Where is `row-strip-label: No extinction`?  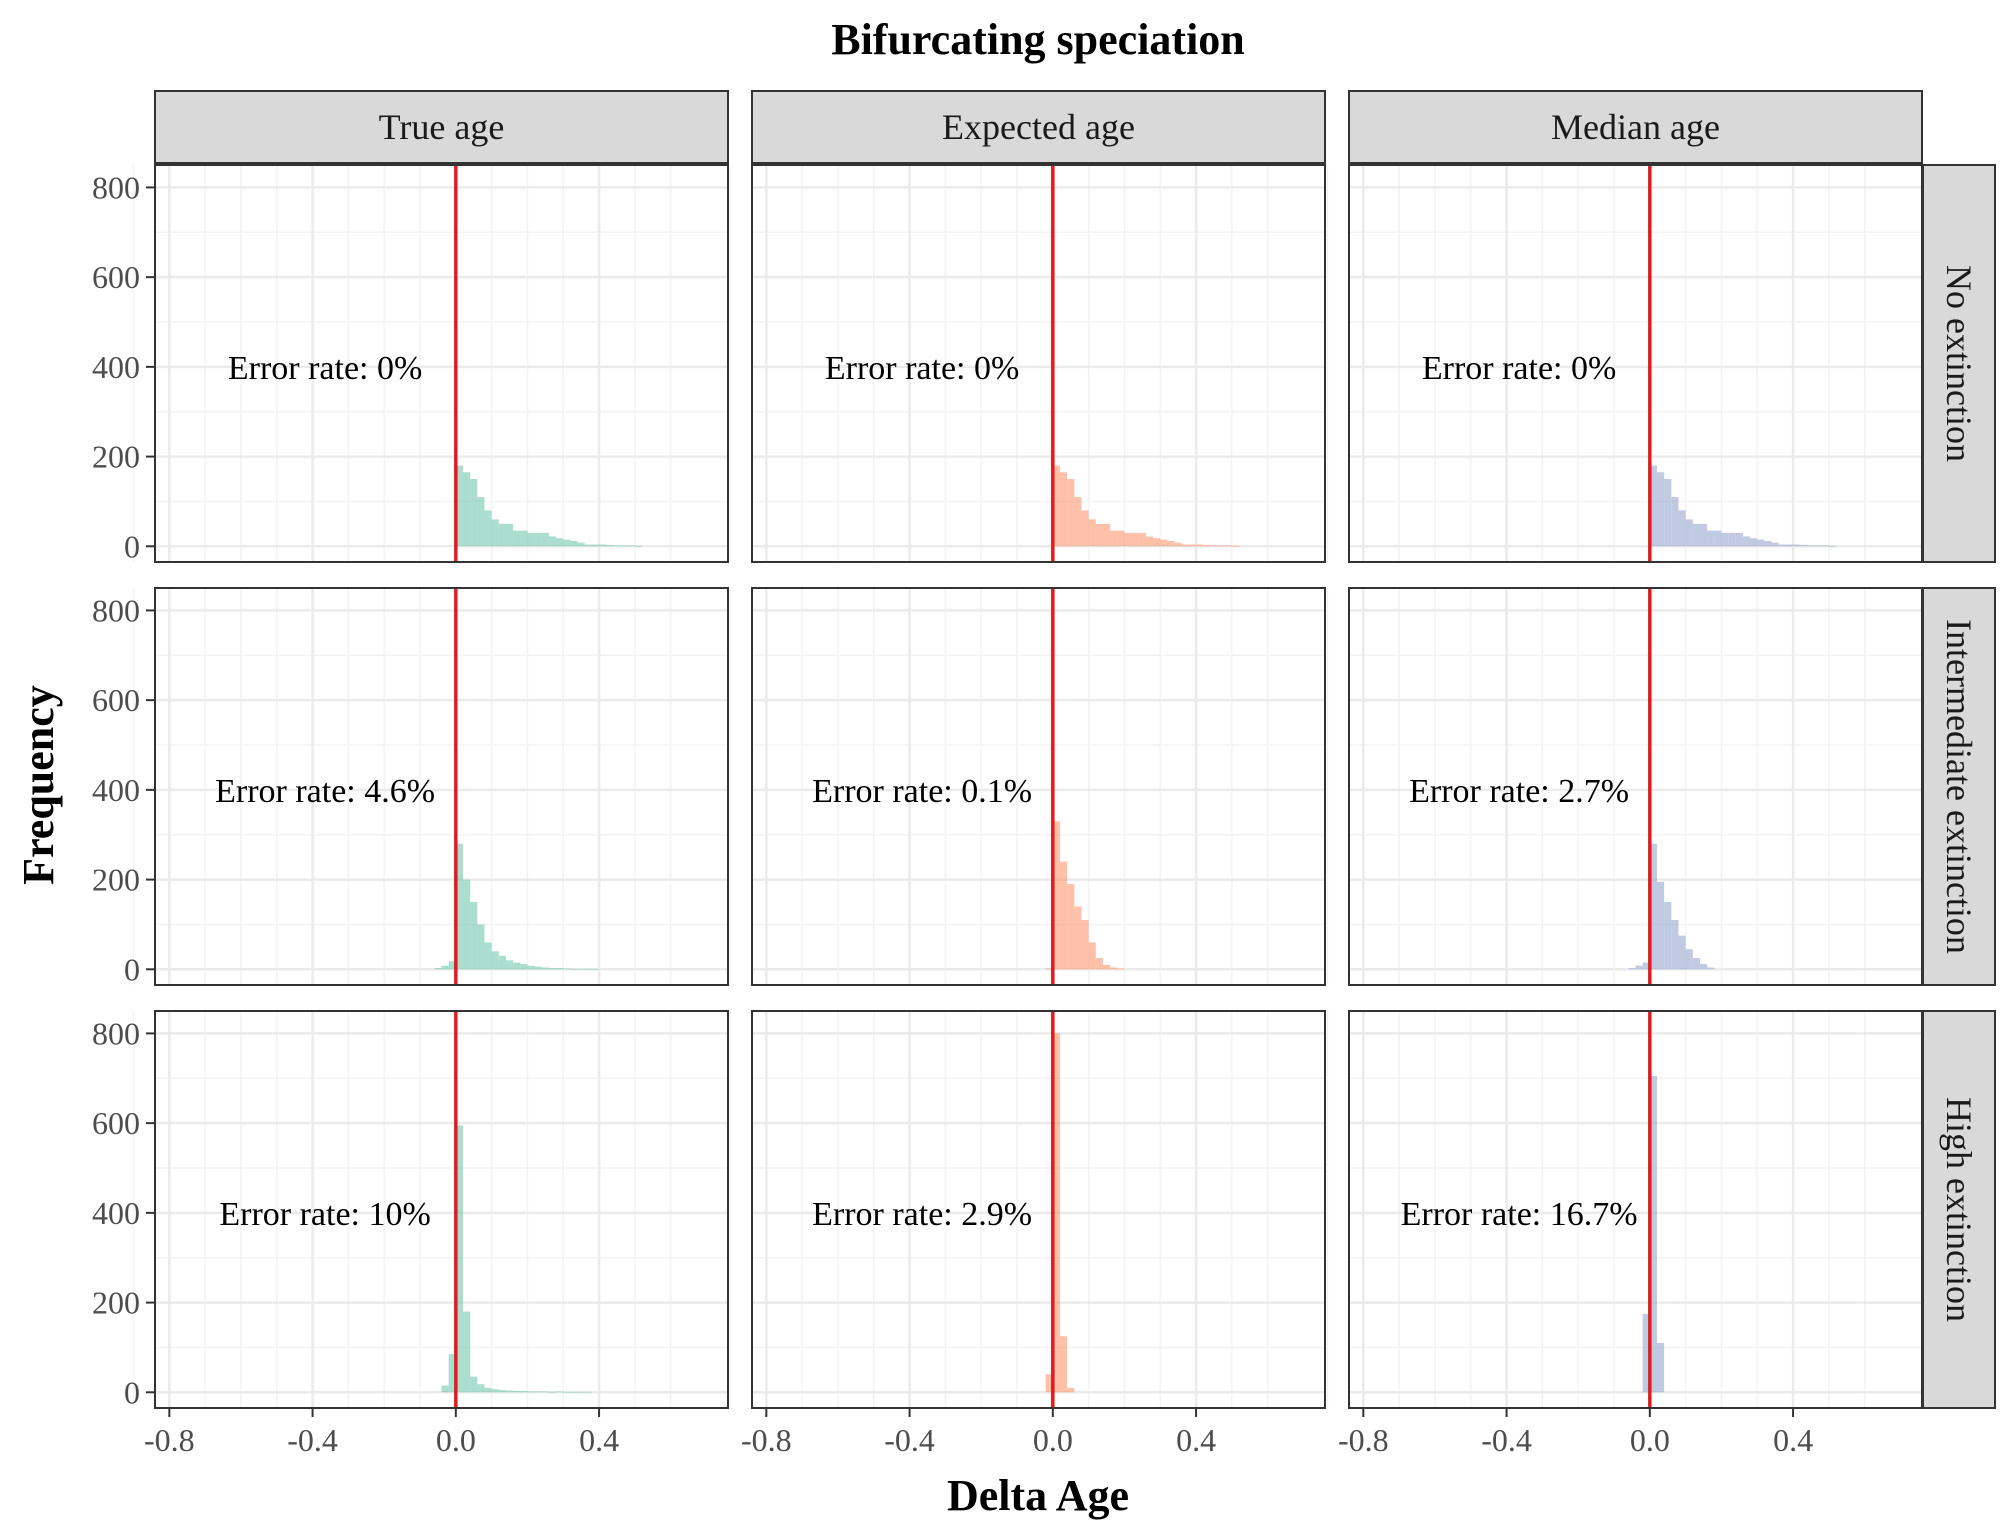
row-strip-label: No extinction is located at coordinates (1959, 363).